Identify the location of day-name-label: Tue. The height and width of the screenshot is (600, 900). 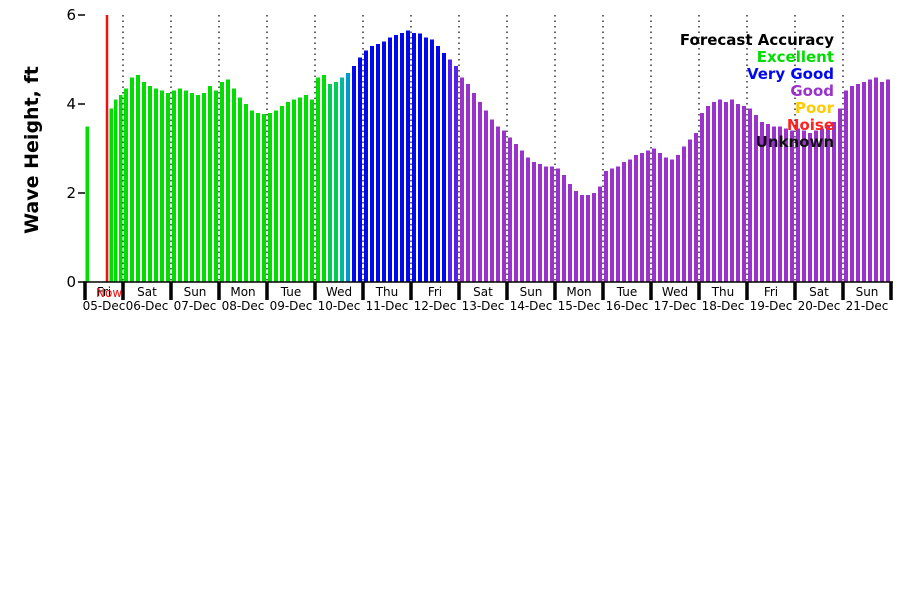
(627, 292).